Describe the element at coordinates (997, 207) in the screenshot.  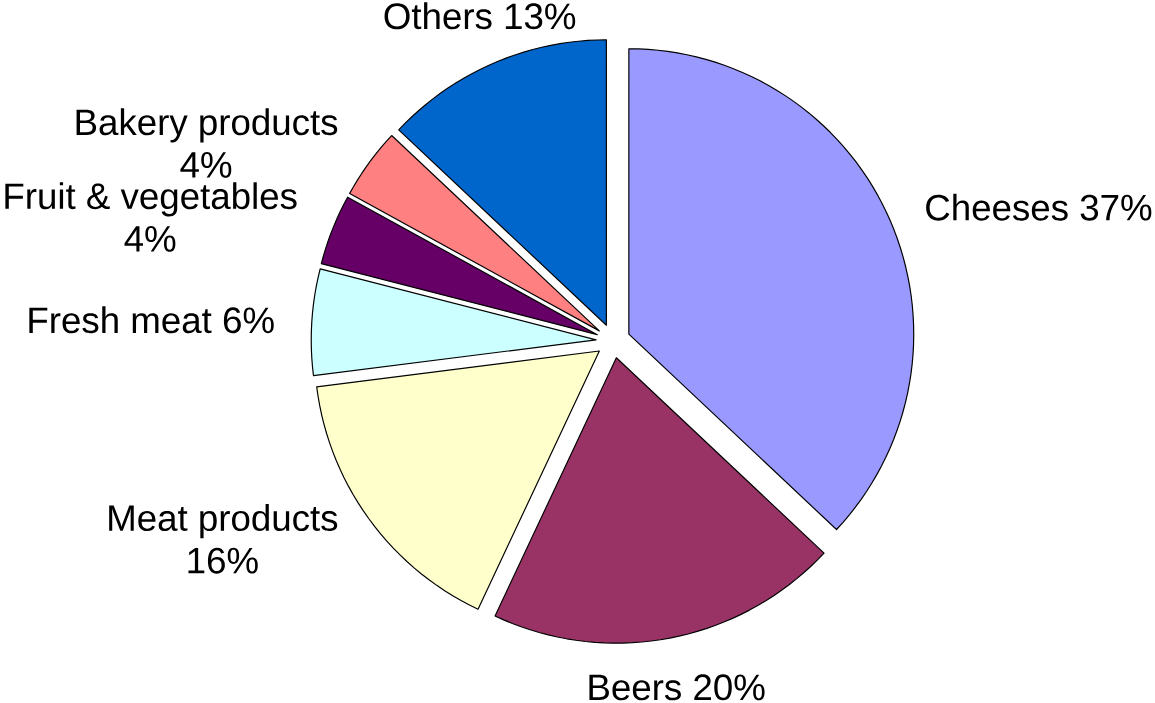
I see `slice-label: Cheeses` at that location.